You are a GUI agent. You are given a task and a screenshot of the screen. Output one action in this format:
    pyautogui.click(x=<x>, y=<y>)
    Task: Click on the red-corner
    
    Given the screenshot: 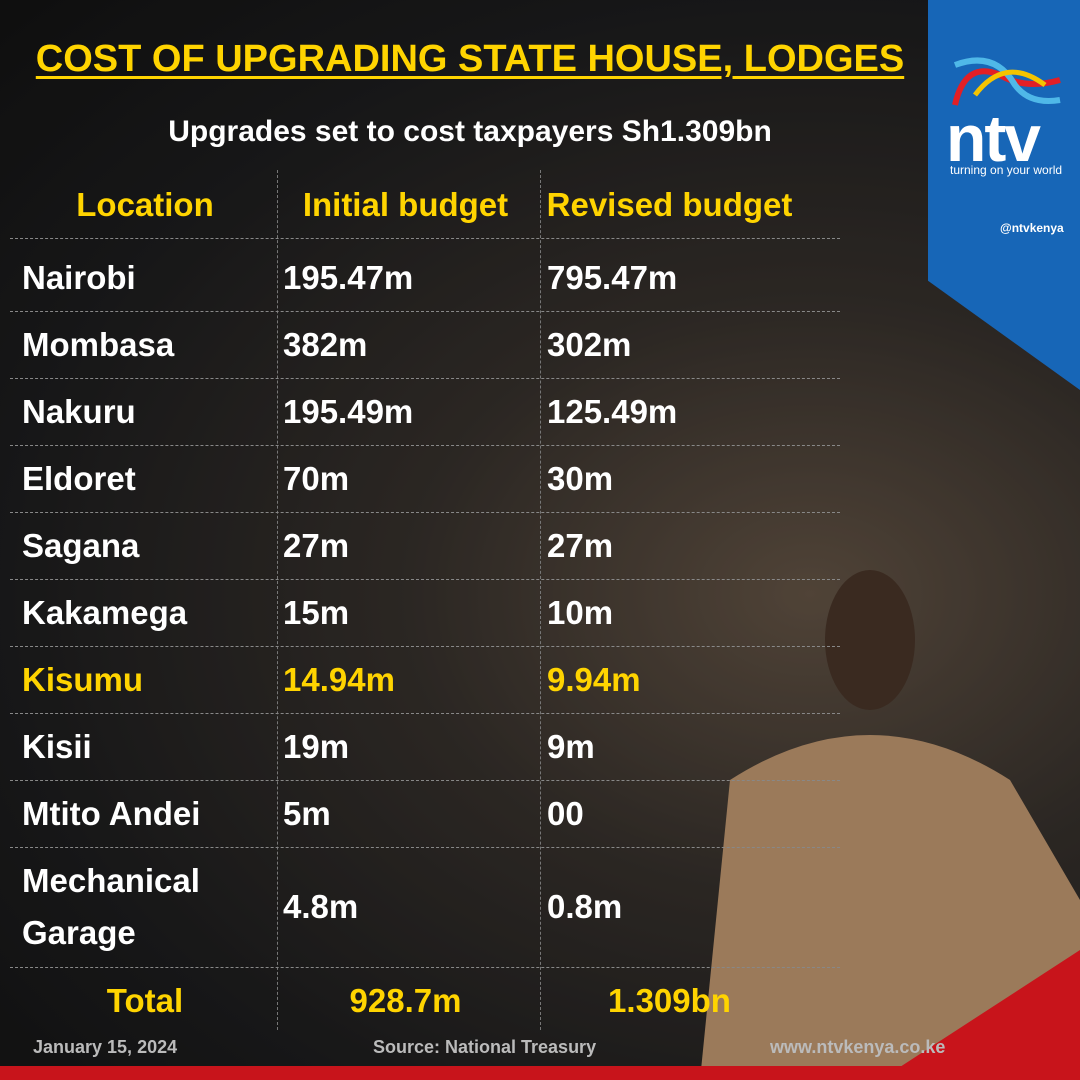 What is the action you would take?
    pyautogui.click(x=980, y=1015)
    